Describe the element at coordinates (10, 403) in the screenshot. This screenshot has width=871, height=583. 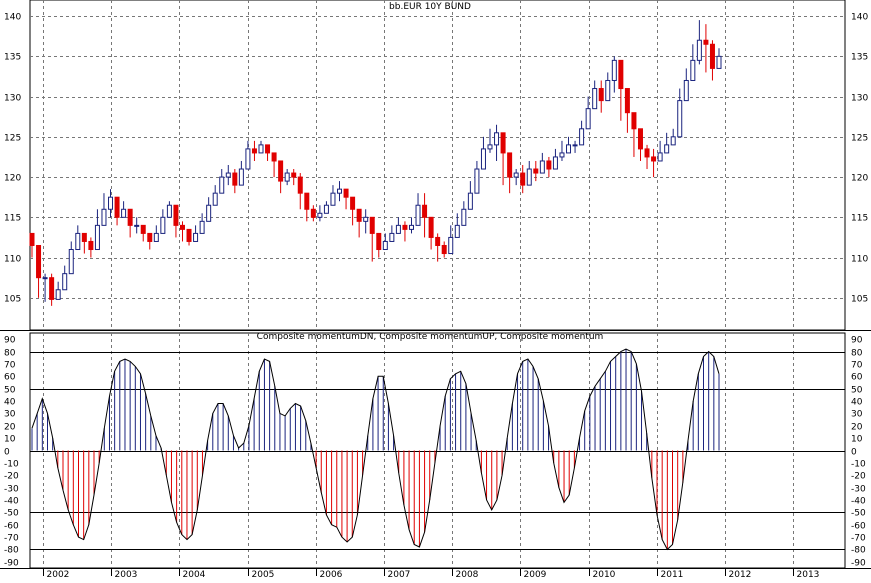
I see `momentum-y-label-left: 40` at that location.